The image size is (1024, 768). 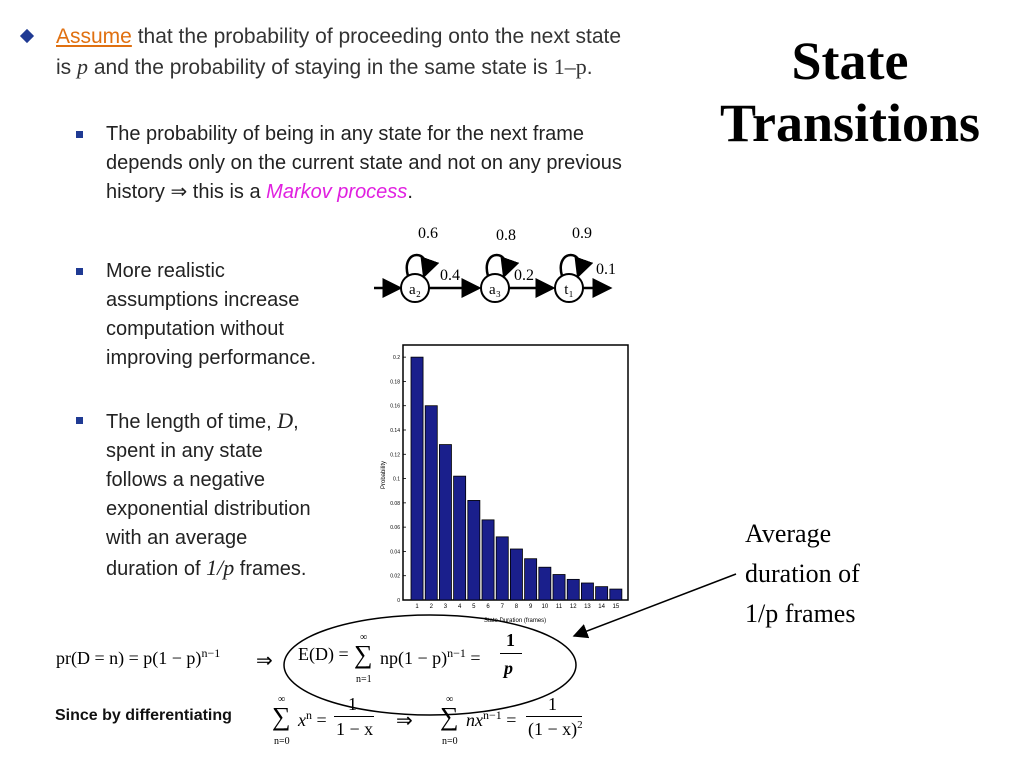 I want to click on sub2-line: computation without, so click(x=195, y=329).